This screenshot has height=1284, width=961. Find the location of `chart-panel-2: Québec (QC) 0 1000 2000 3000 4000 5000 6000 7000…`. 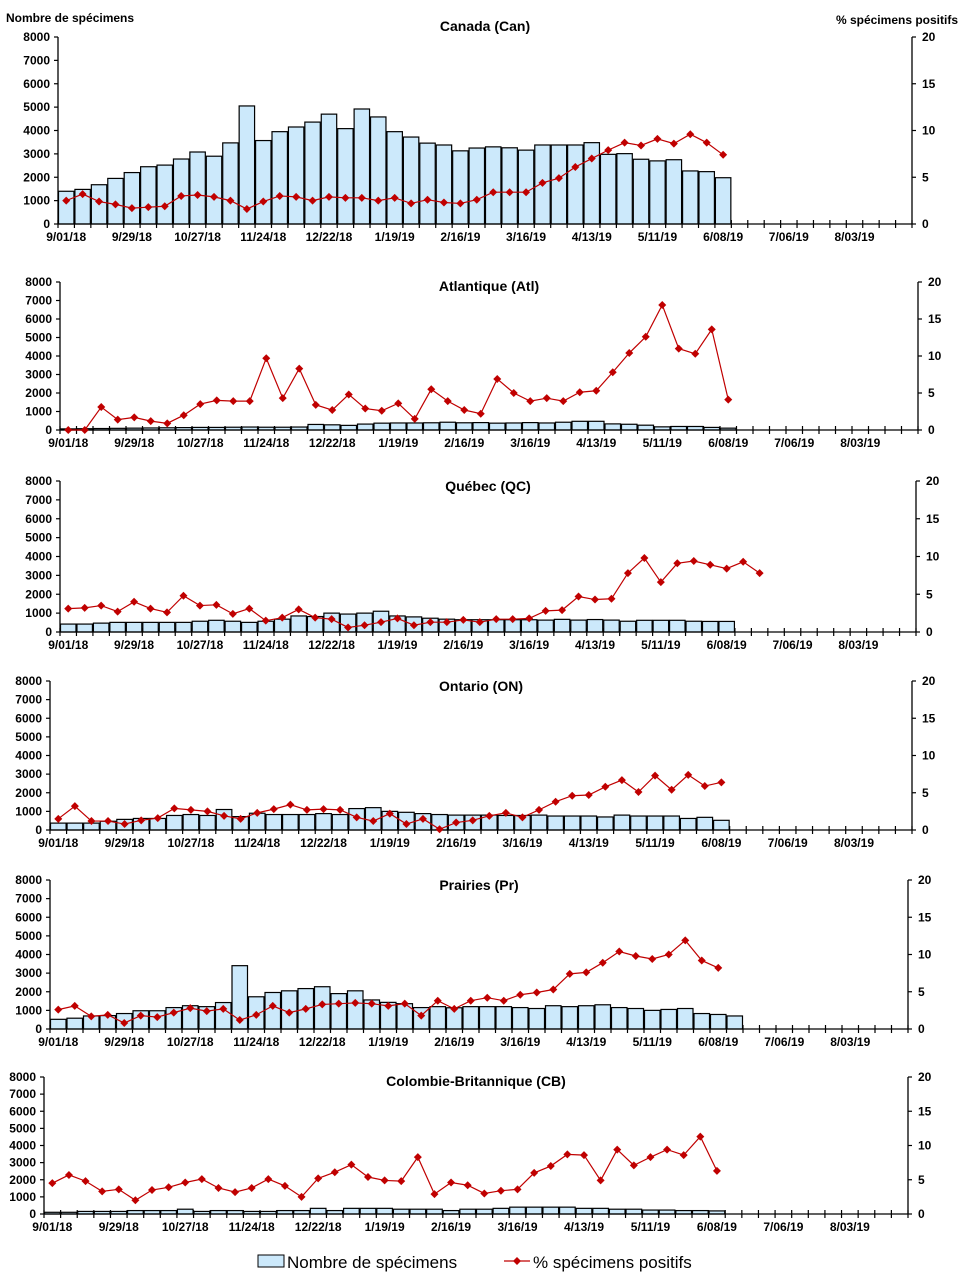

chart-panel-2: Québec (QC) 0 1000 2000 3000 4000 5000 6000 7000… is located at coordinates (482, 563).